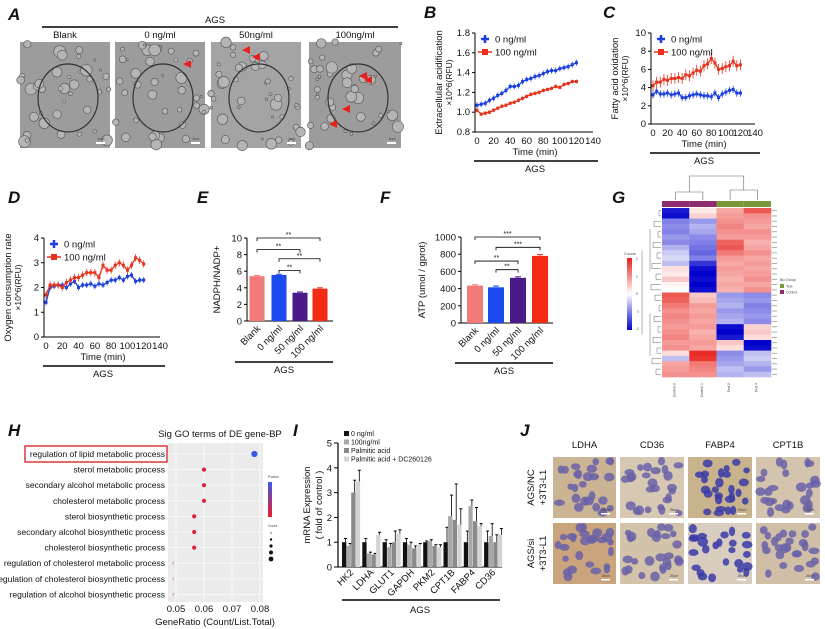 This screenshot has height=629, width=825. I want to click on legend-square-marker, so click(485, 52).